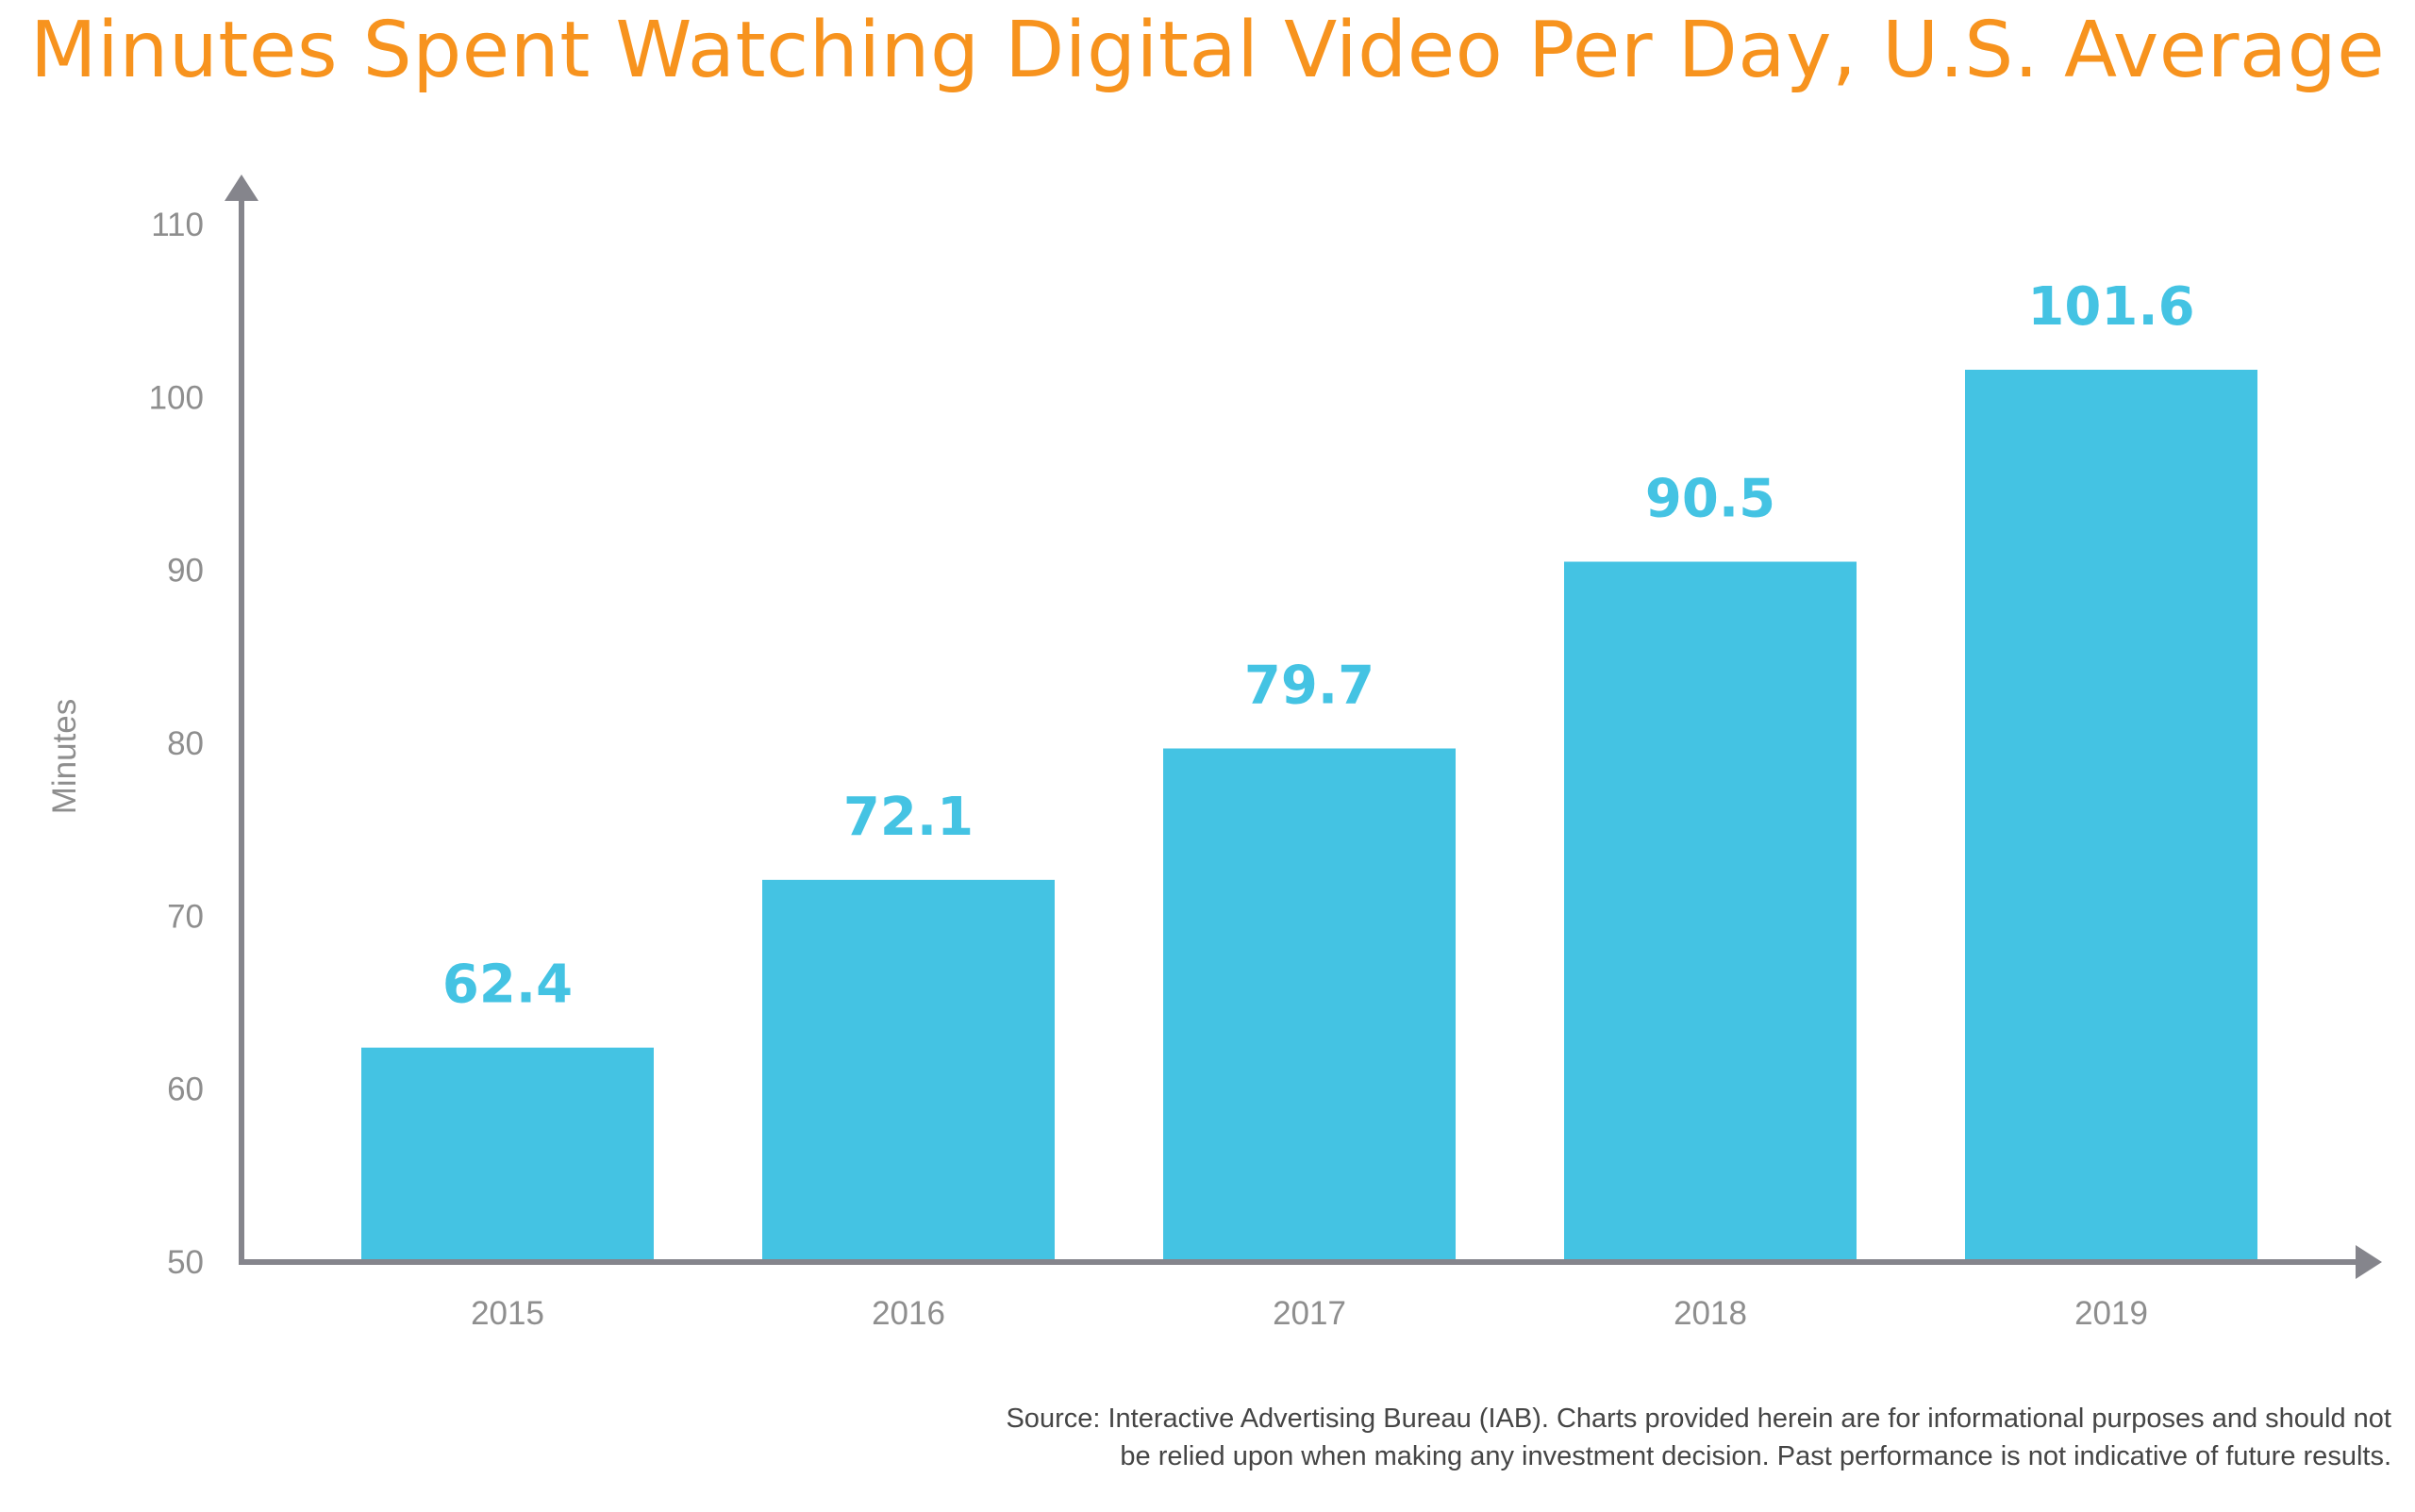  Describe the element at coordinates (507, 985) in the screenshot. I see `data-label-2015: 62.4` at that location.